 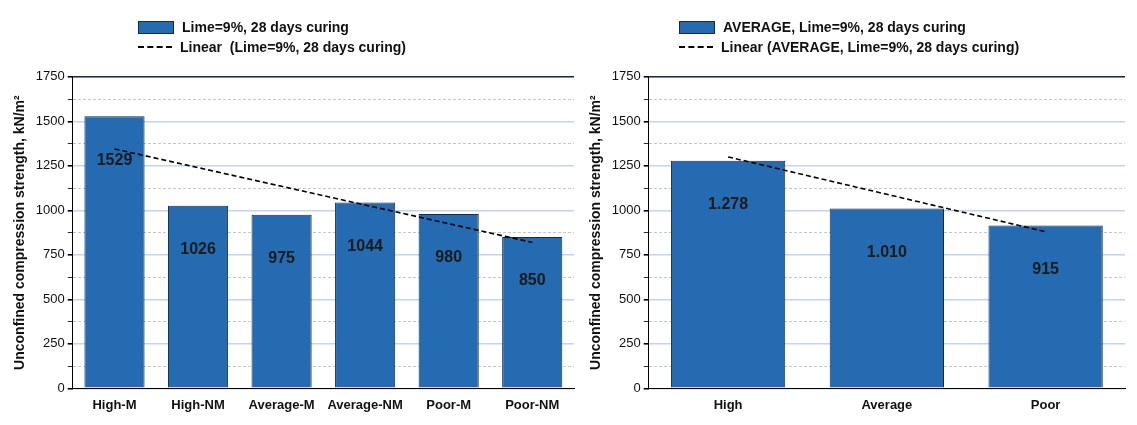 I want to click on x-tick-label: Poor-M, so click(x=449, y=404).